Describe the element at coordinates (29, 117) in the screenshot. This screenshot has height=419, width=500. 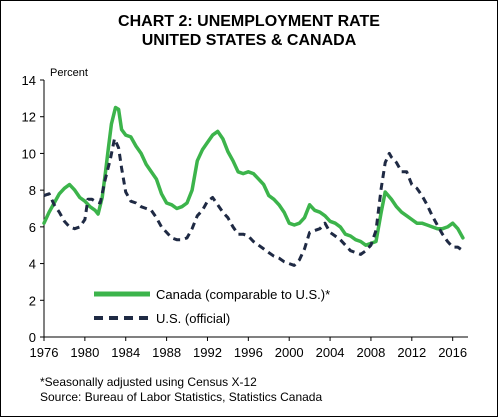
I see `y-tick-label: 12` at that location.